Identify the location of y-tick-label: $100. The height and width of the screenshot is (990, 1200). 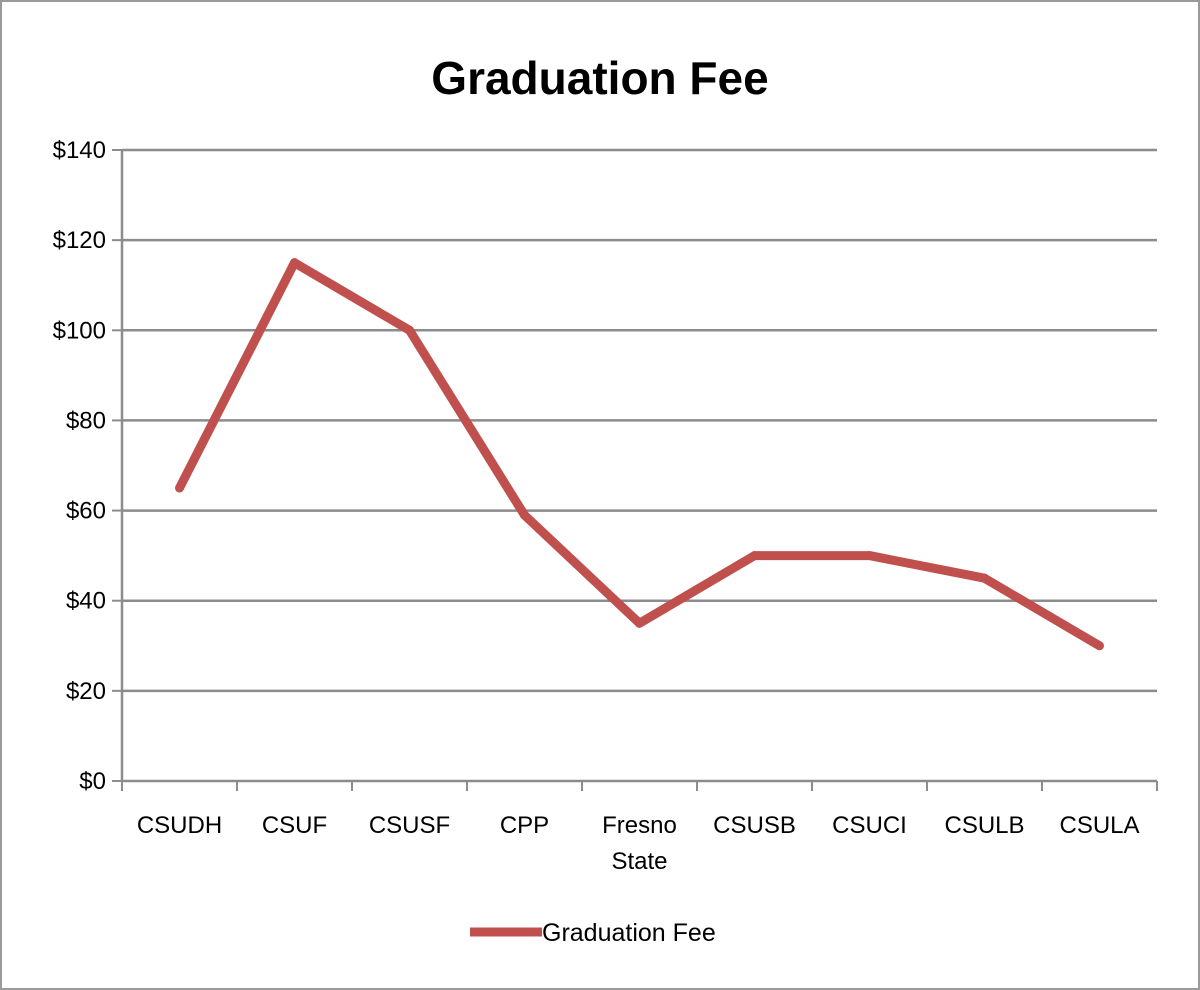
(79, 330).